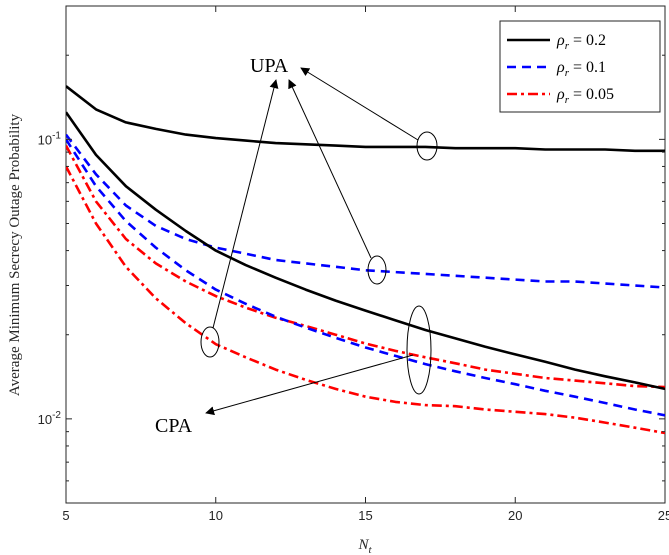 This screenshot has width=669, height=555. I want to click on x-axis-label: Nt, so click(364, 546).